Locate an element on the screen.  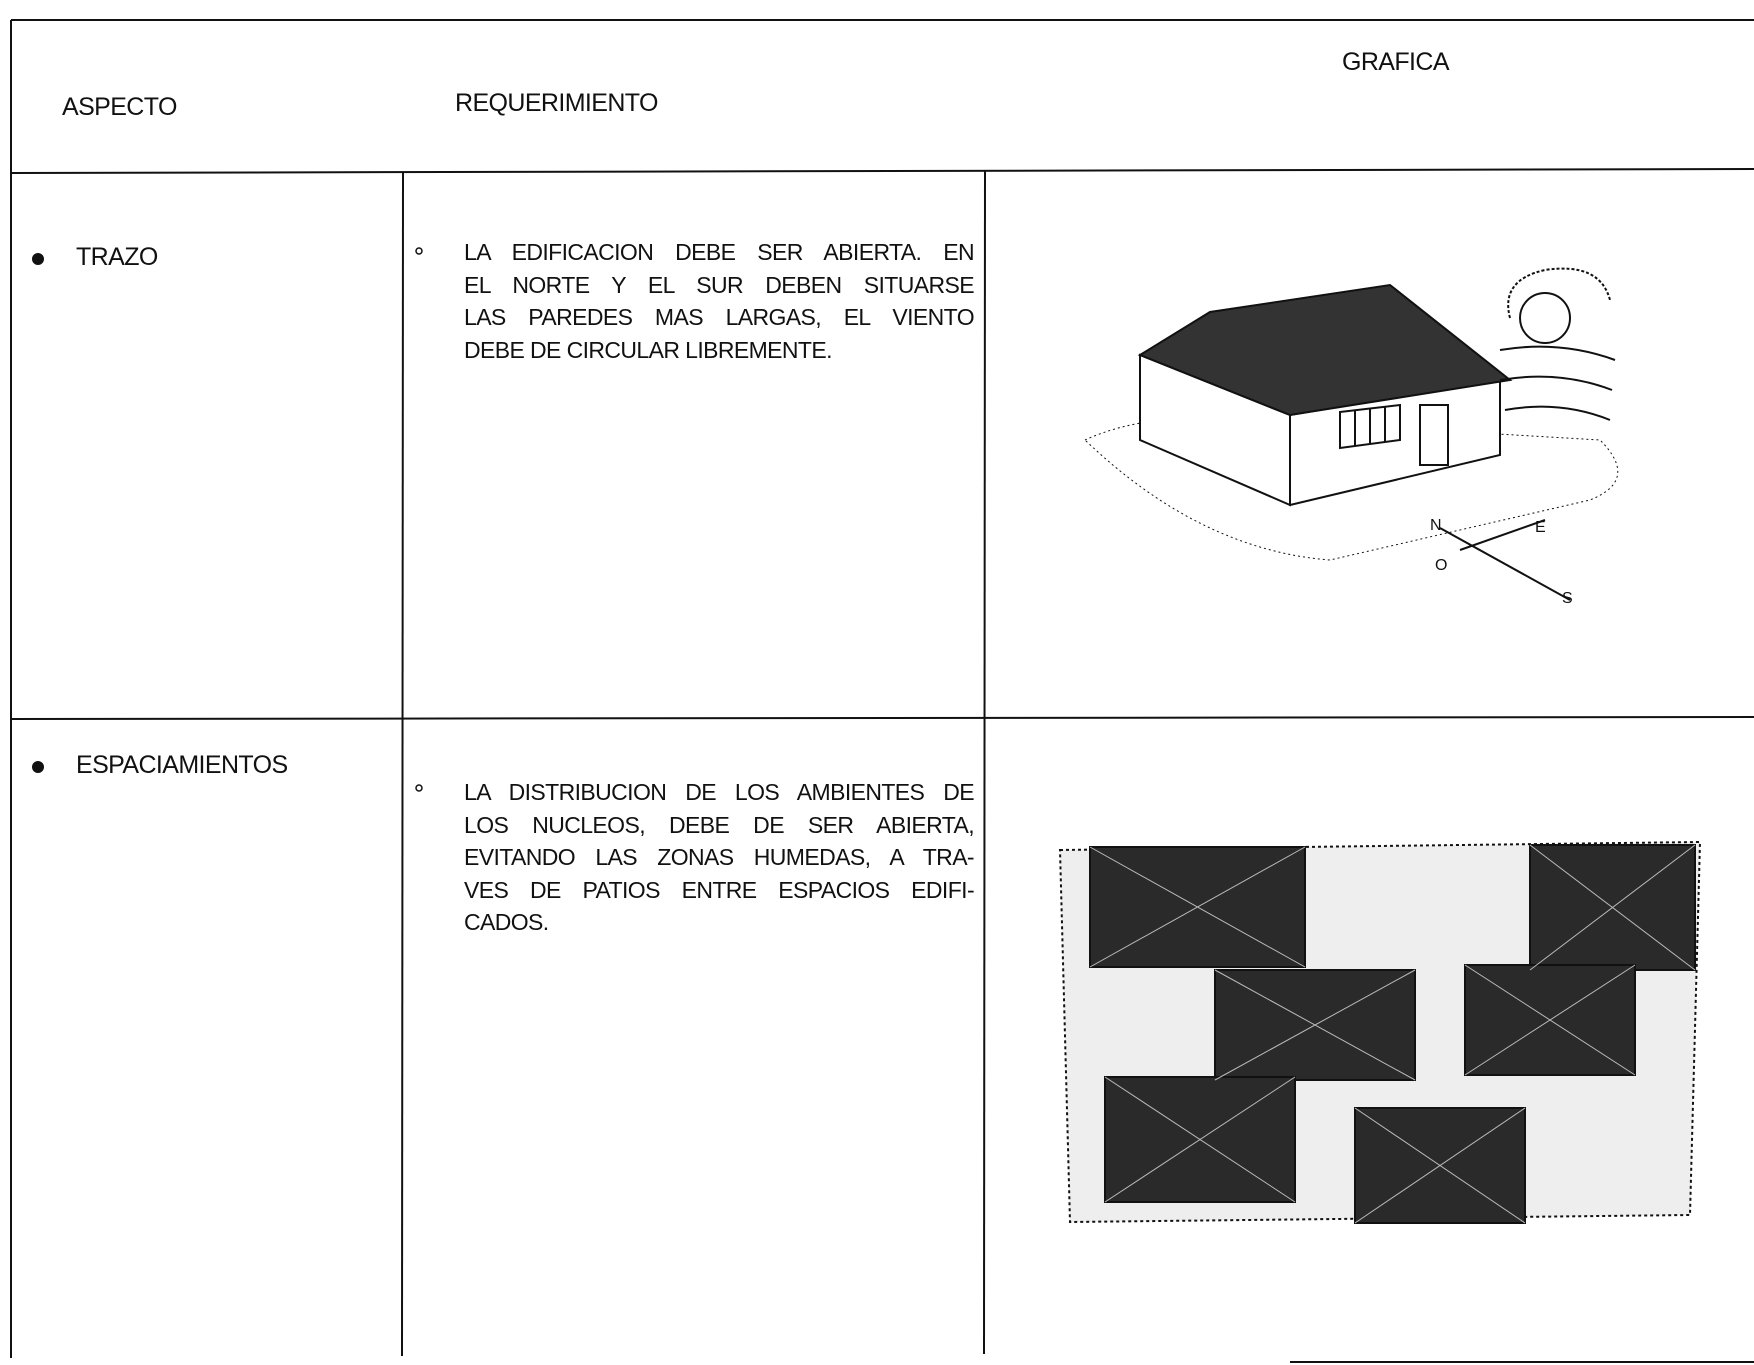
column-header: ASPECTO is located at coordinates (119, 107).